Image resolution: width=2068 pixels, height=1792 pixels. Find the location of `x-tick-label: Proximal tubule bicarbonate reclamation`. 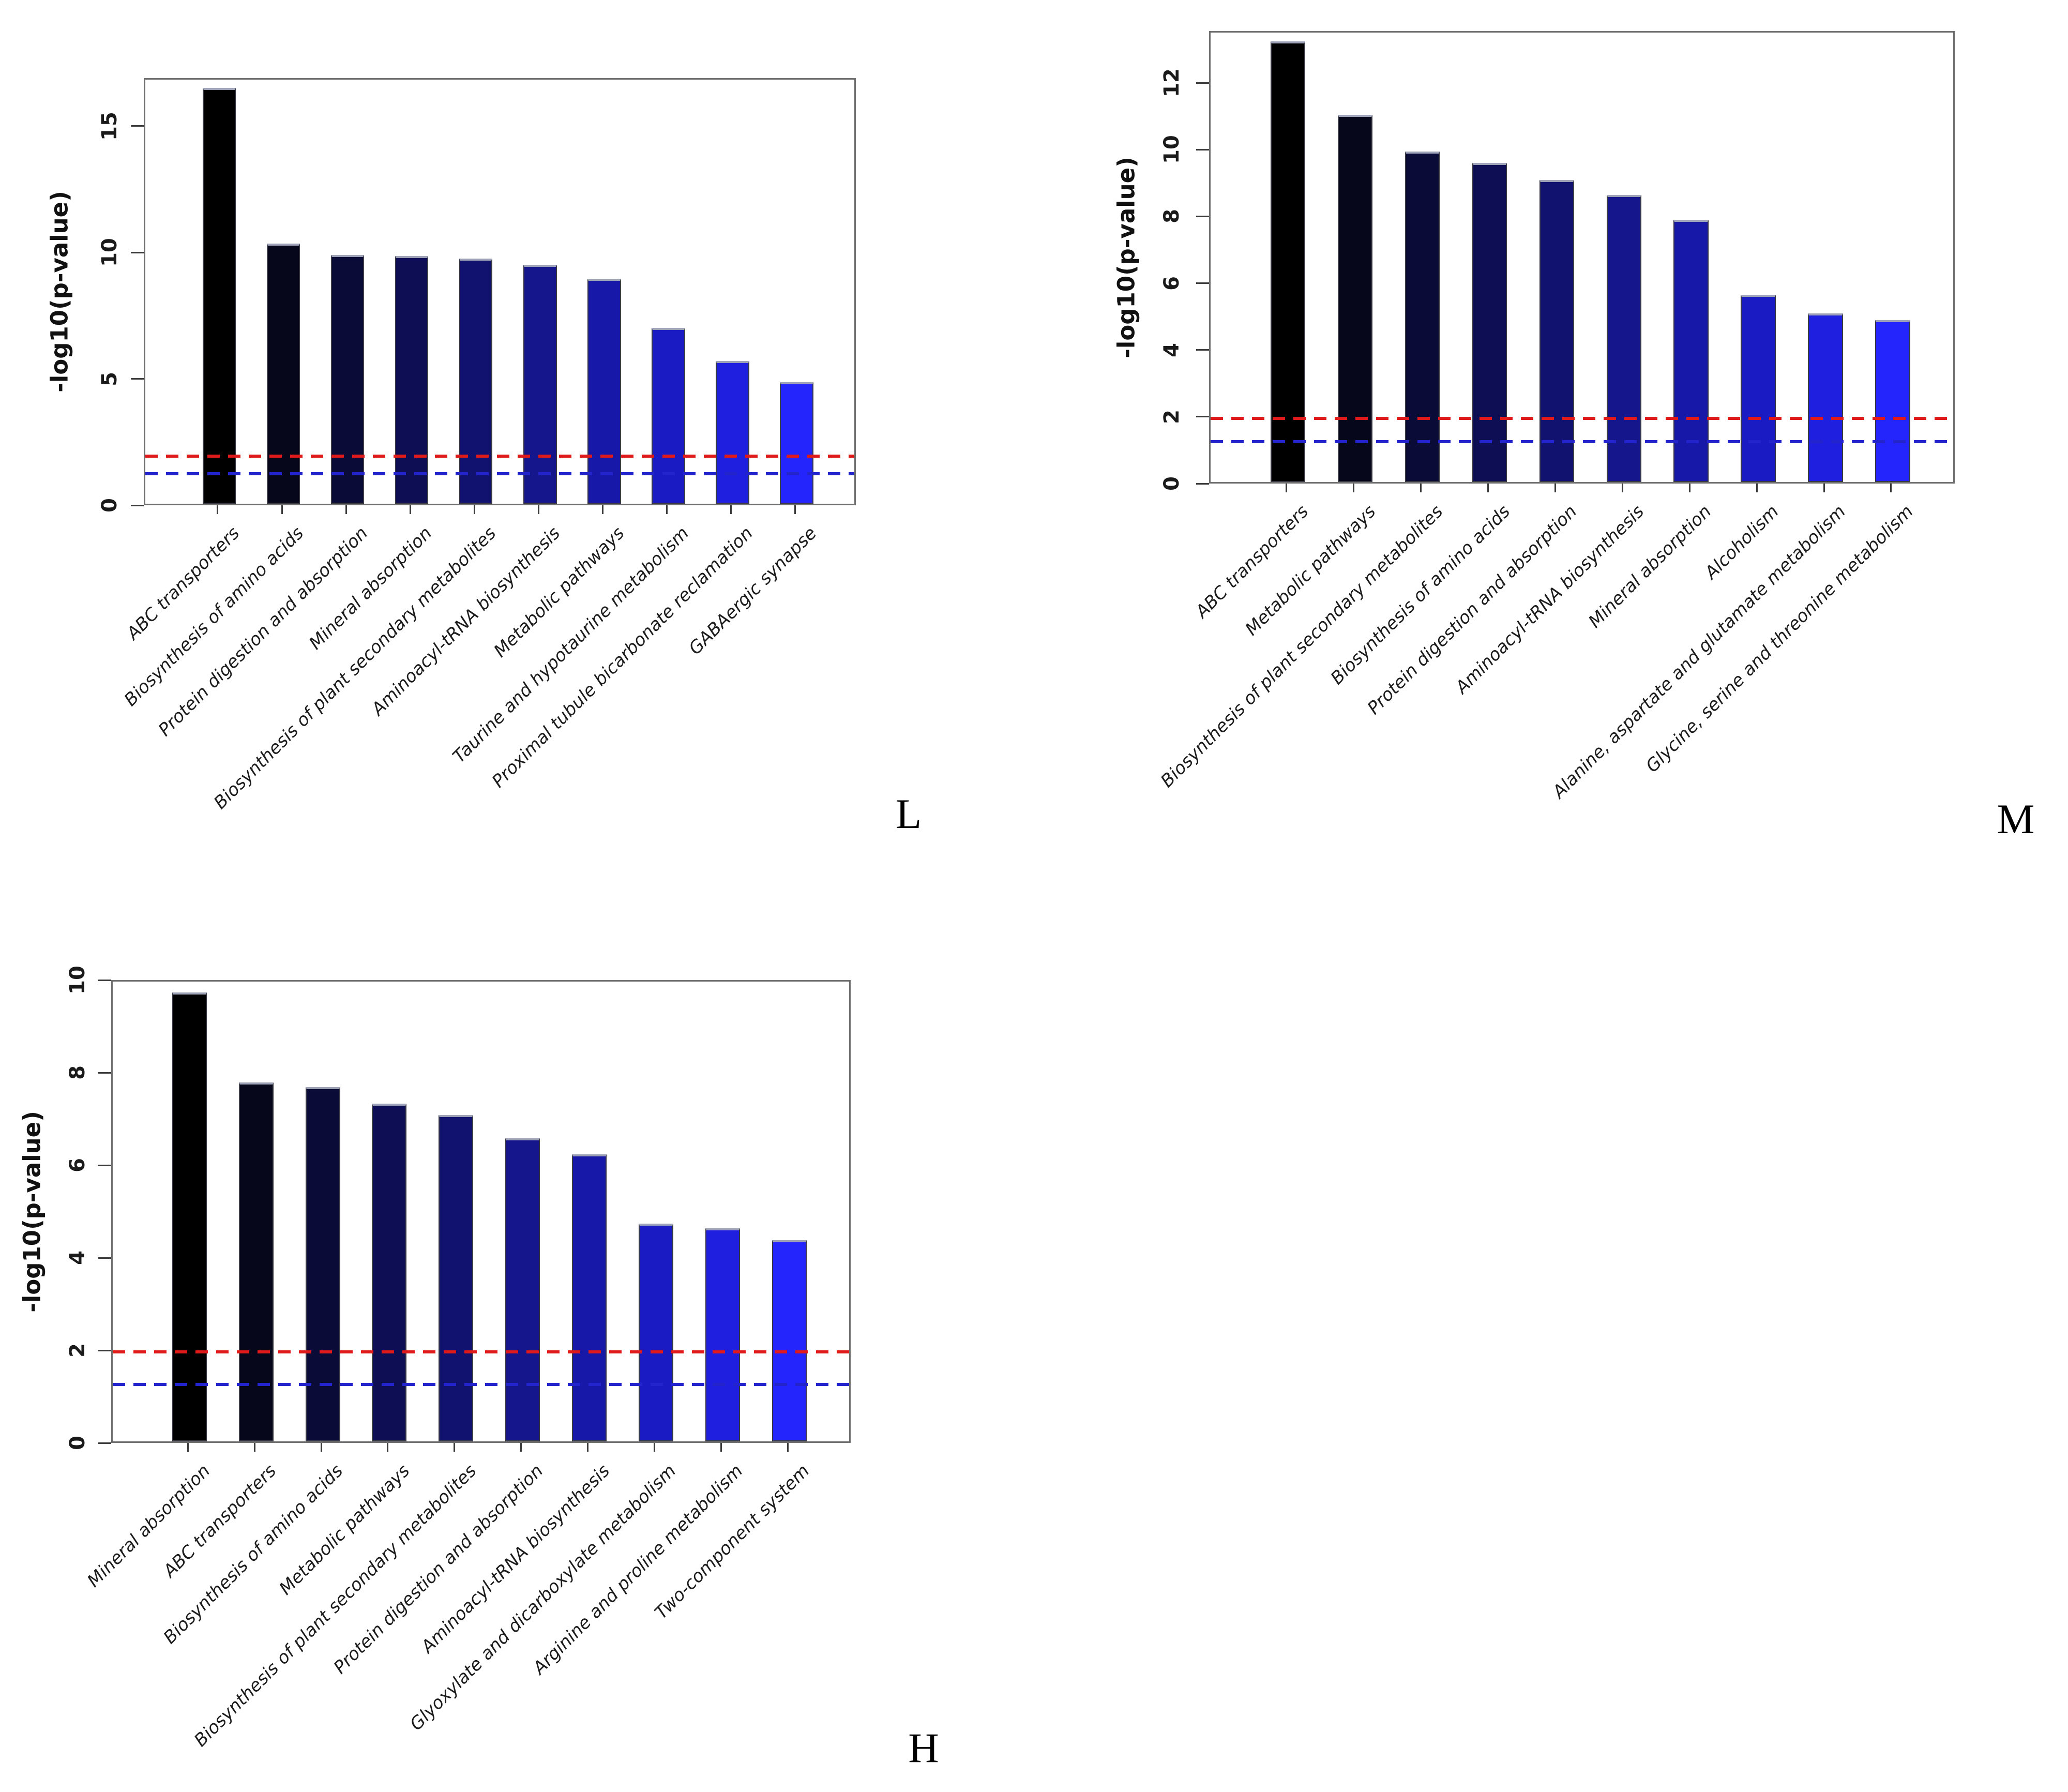

x-tick-label: Proximal tubule bicarbonate reclamation is located at coordinates (622, 657).